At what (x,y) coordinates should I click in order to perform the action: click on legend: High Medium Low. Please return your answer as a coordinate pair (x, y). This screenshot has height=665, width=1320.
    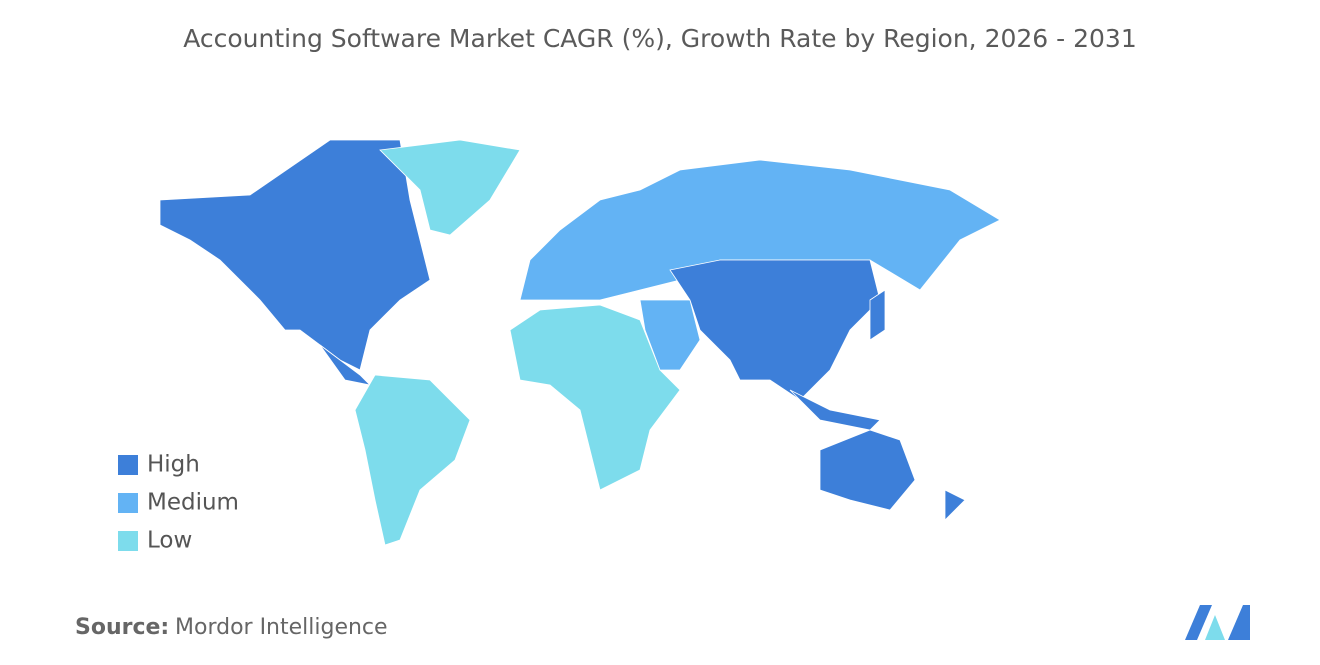
    Looking at the image, I should click on (178, 503).